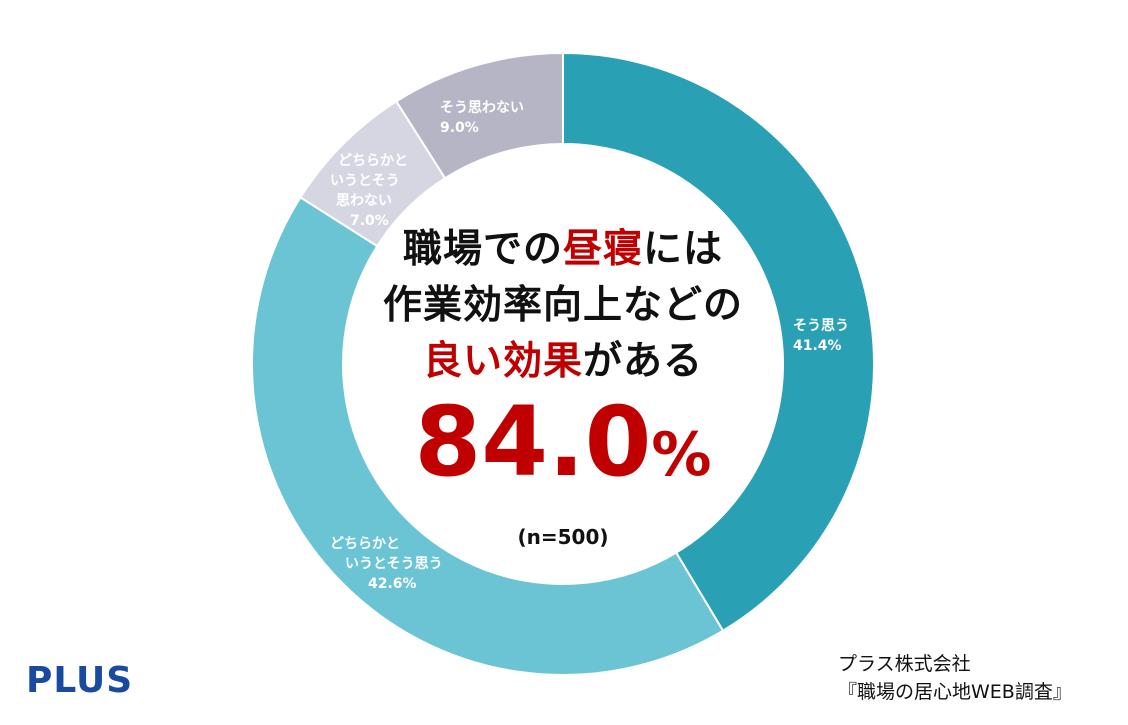 Image resolution: width=1128 pixels, height=725 pixels. I want to click on headline-line-1: 職場での昼寝には, so click(563, 250).